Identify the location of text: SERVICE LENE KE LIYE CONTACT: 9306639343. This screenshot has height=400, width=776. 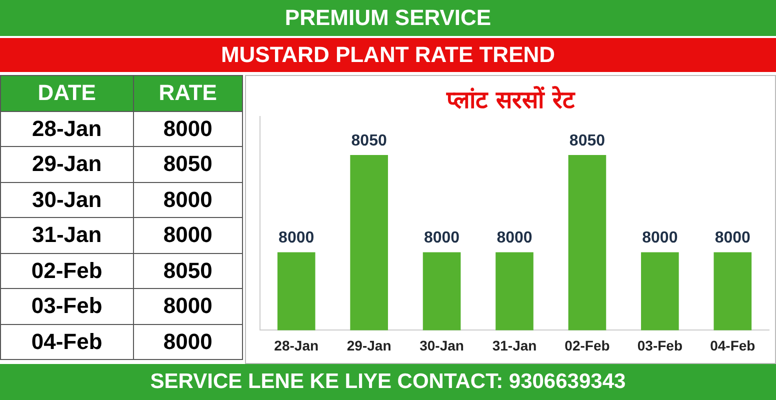
(388, 382).